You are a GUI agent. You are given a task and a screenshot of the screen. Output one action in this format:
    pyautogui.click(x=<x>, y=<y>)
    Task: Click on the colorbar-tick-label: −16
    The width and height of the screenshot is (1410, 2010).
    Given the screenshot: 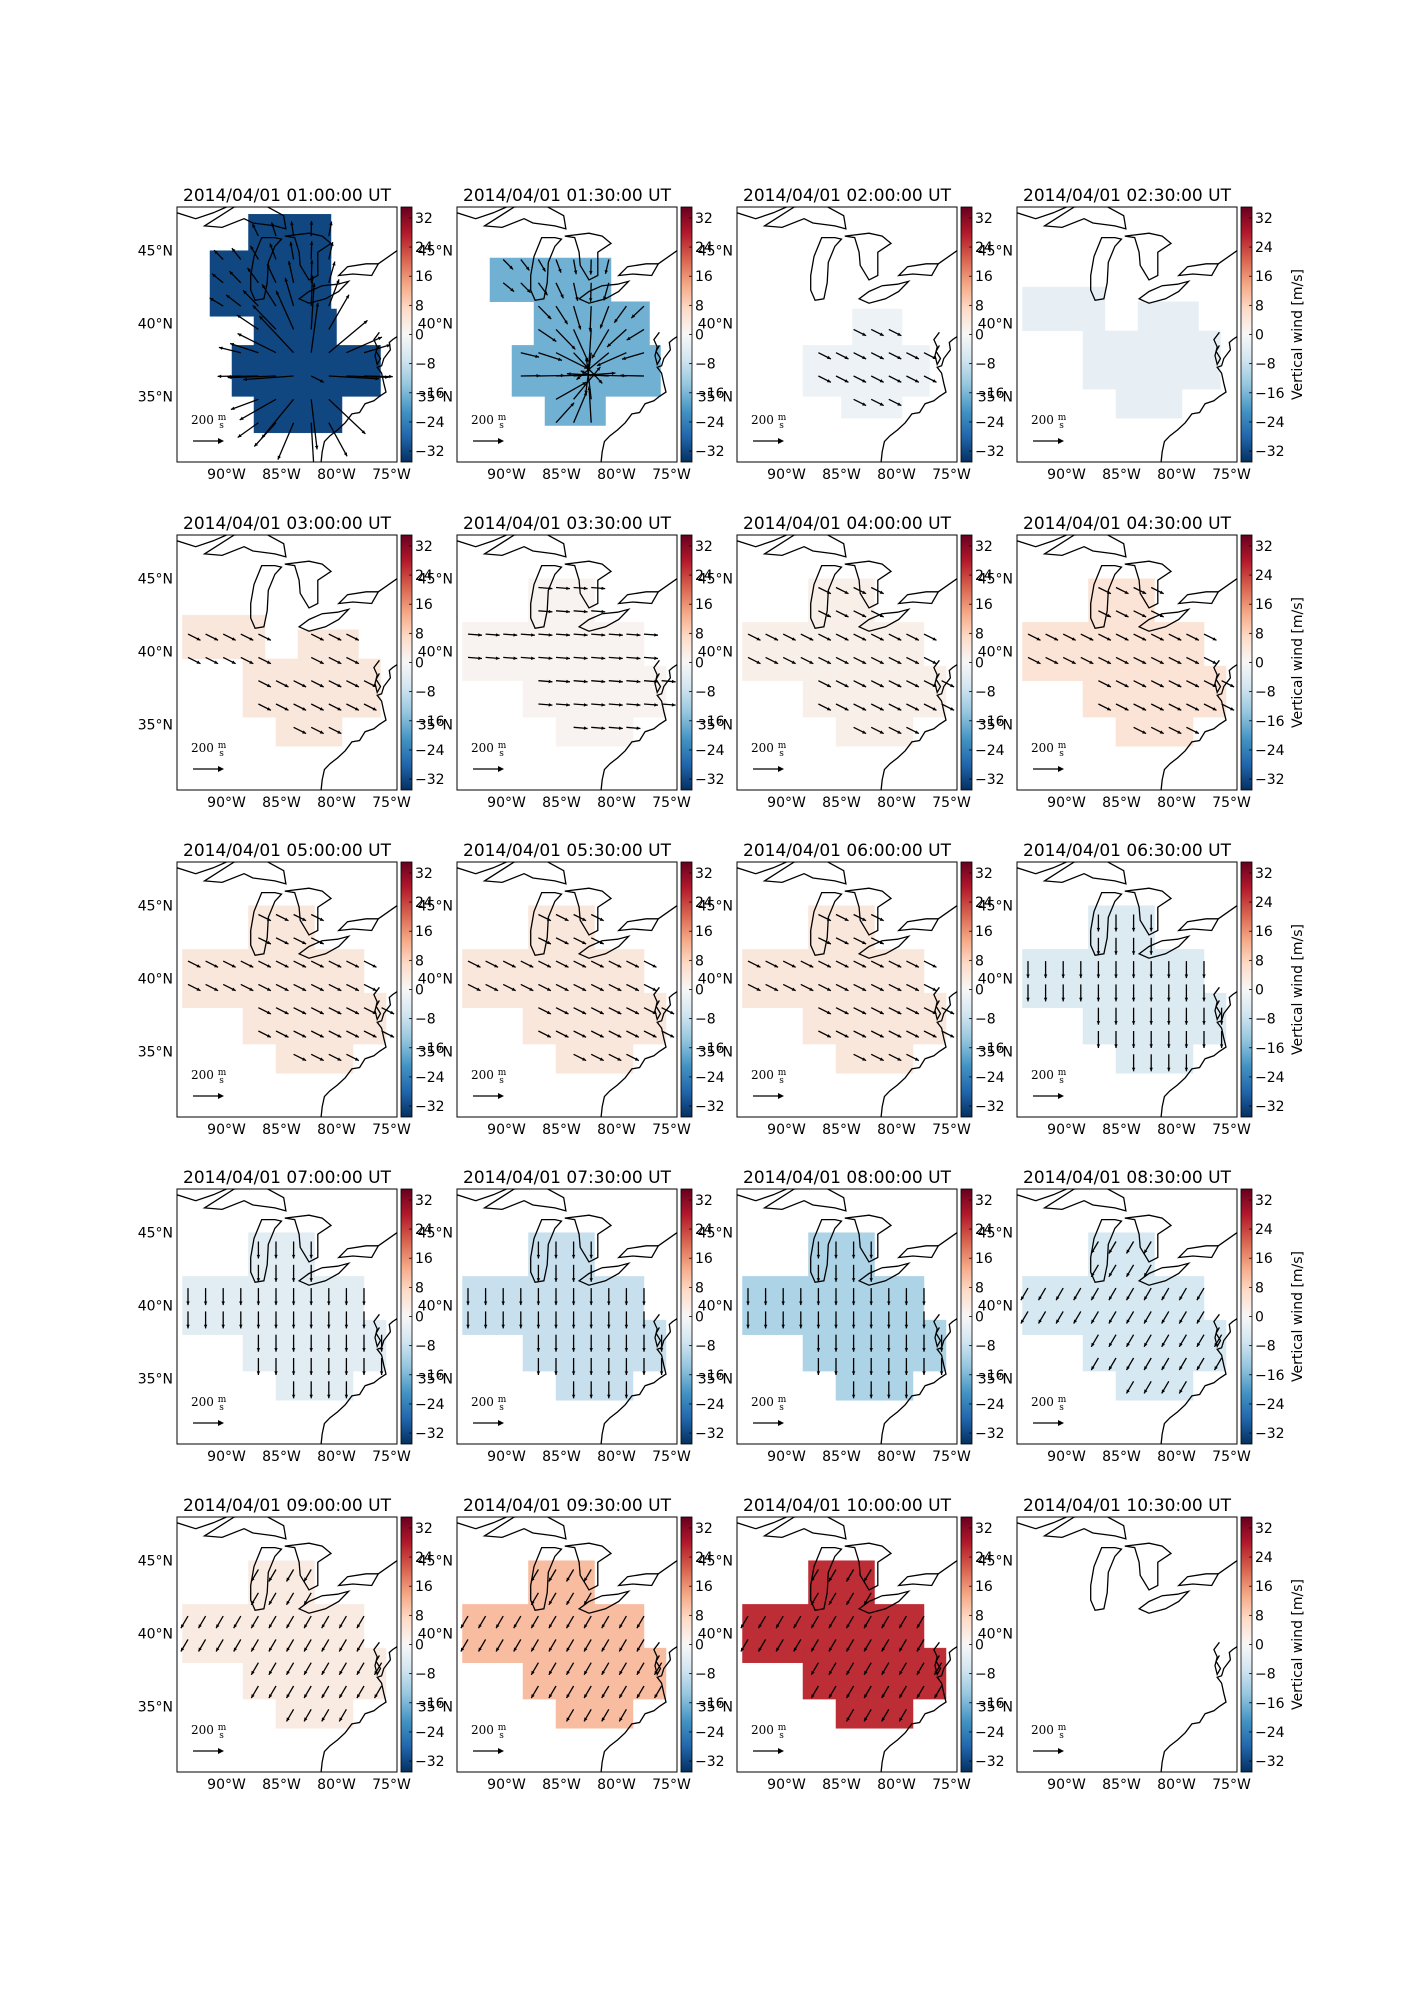 What is the action you would take?
    pyautogui.click(x=990, y=722)
    